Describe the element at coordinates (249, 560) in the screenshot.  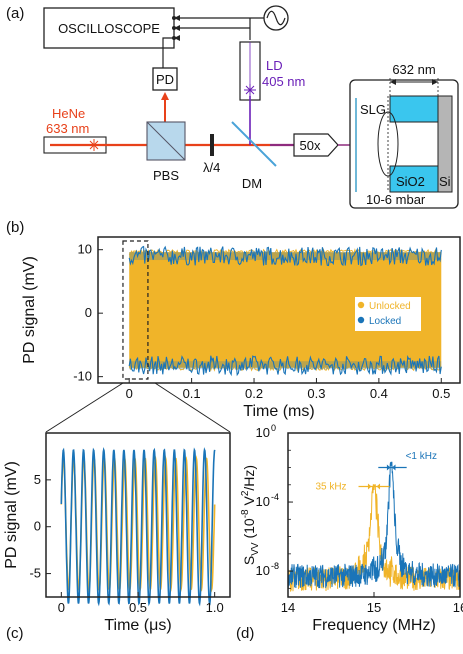
I see `chart-d-ylabel-part: S` at that location.